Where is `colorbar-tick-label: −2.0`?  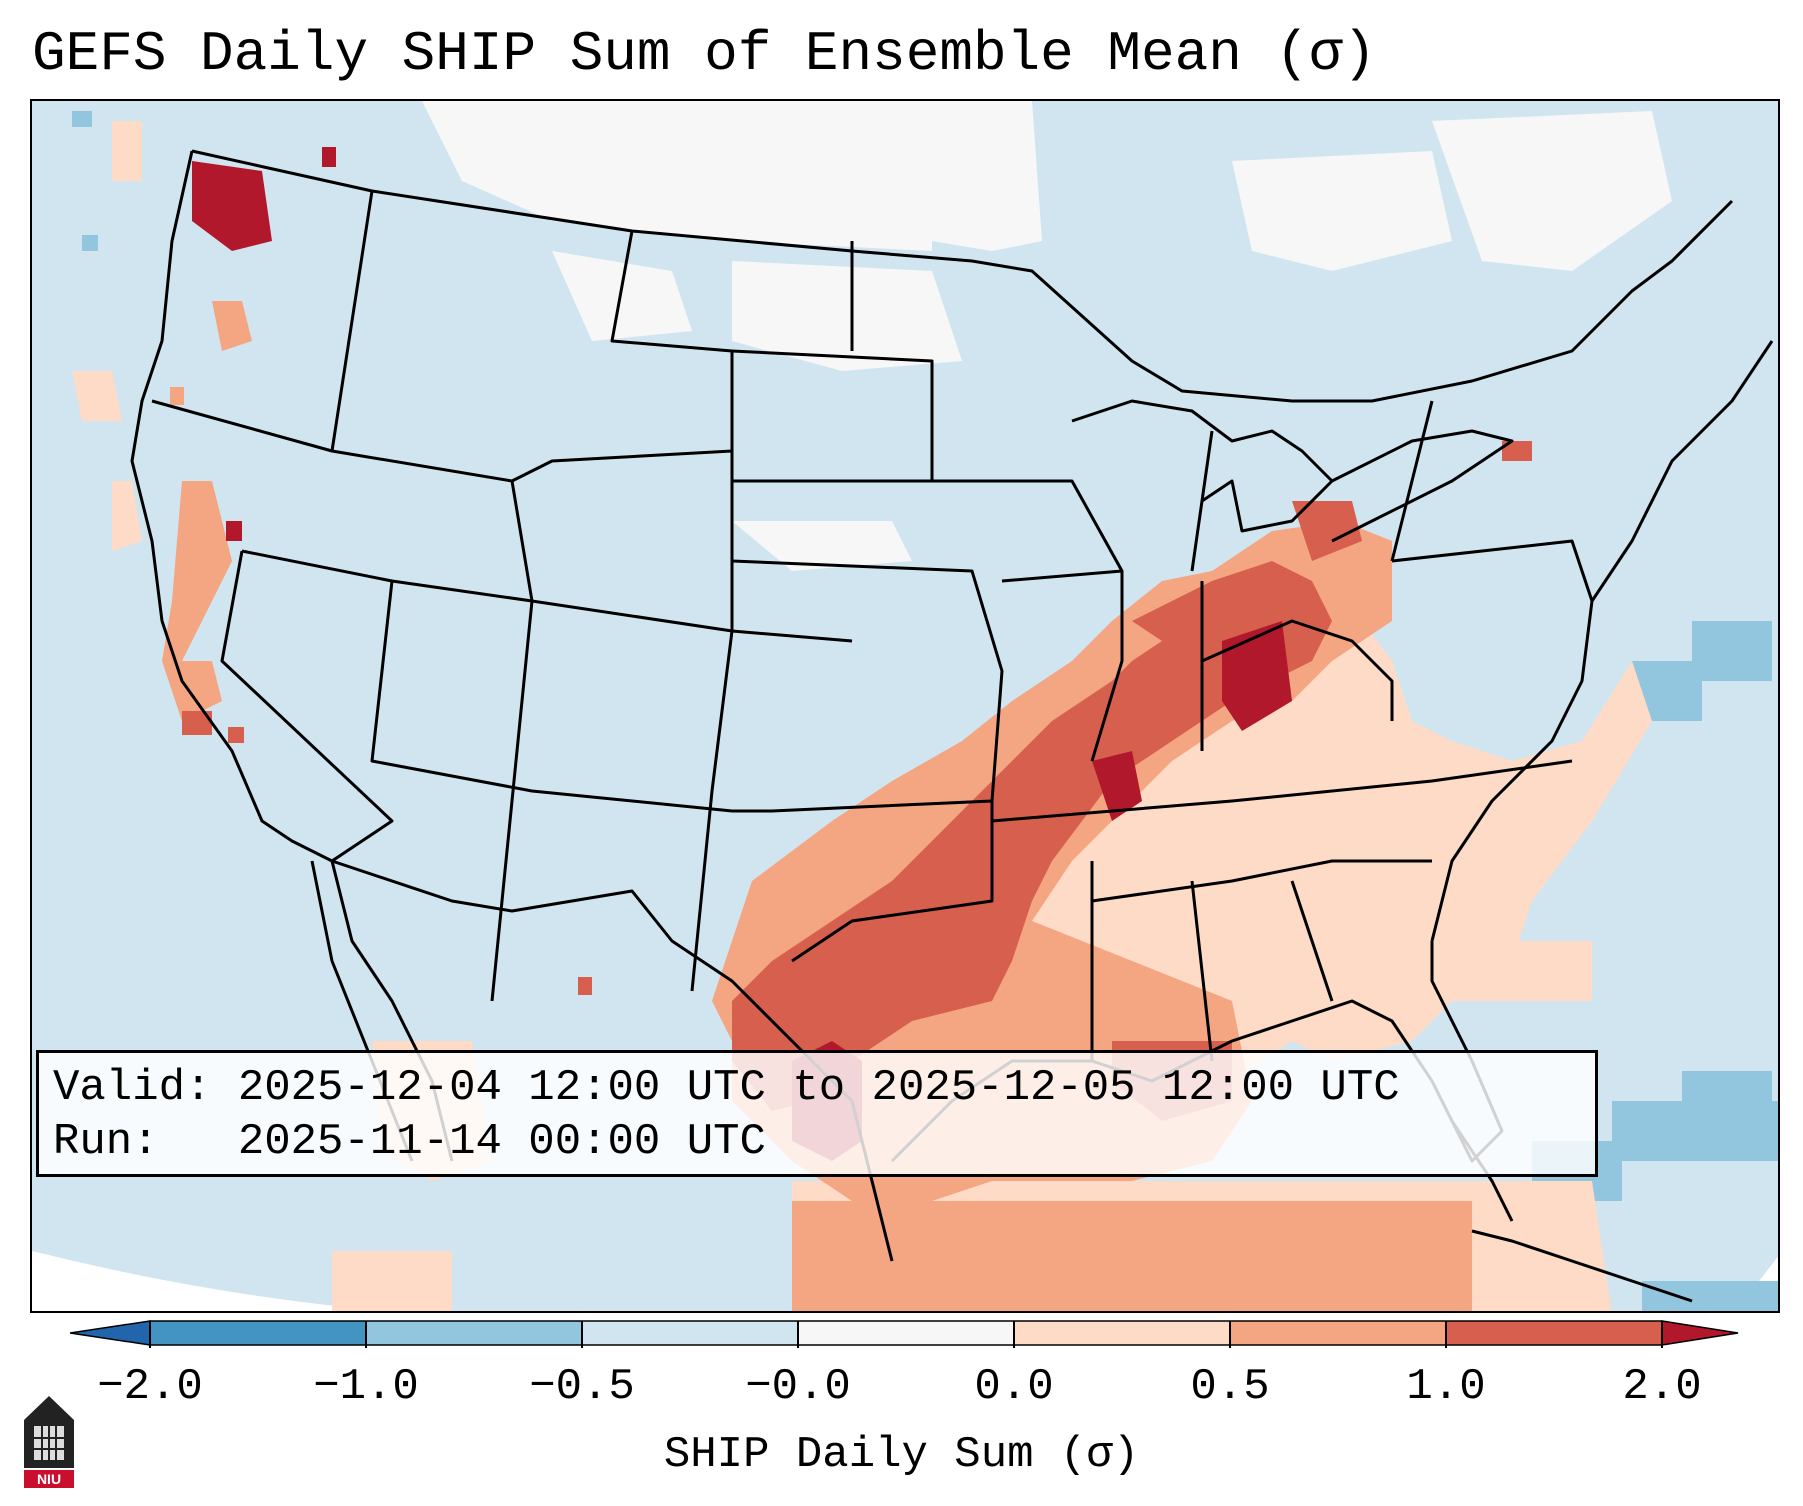 colorbar-tick-label: −2.0 is located at coordinates (150, 1387).